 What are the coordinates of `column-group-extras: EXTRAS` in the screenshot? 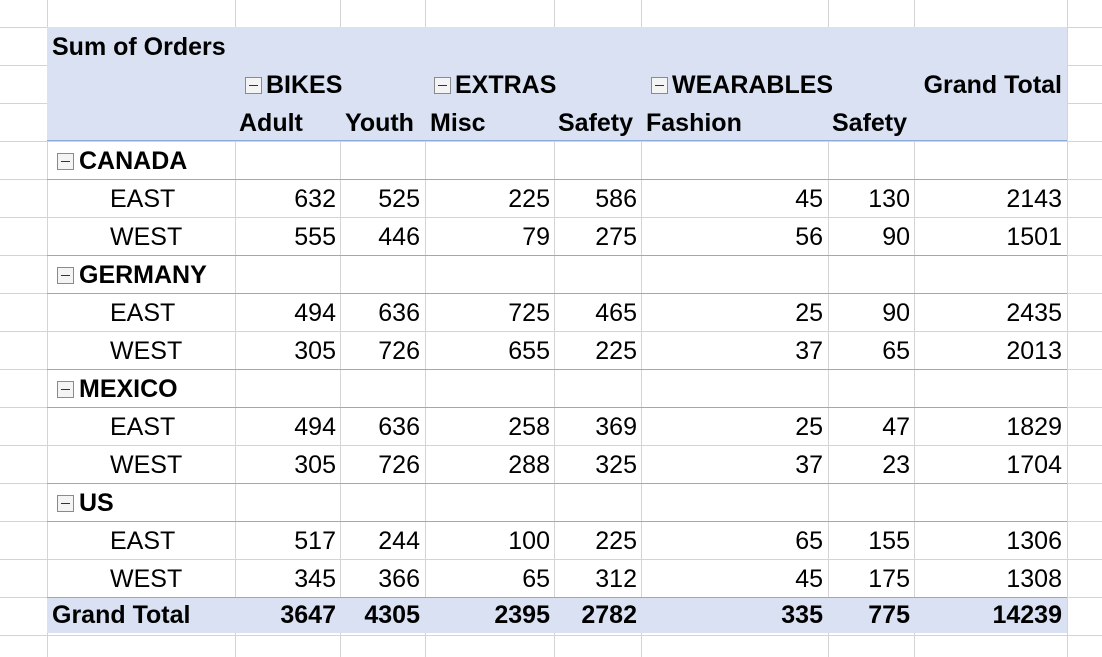 It's located at (506, 85).